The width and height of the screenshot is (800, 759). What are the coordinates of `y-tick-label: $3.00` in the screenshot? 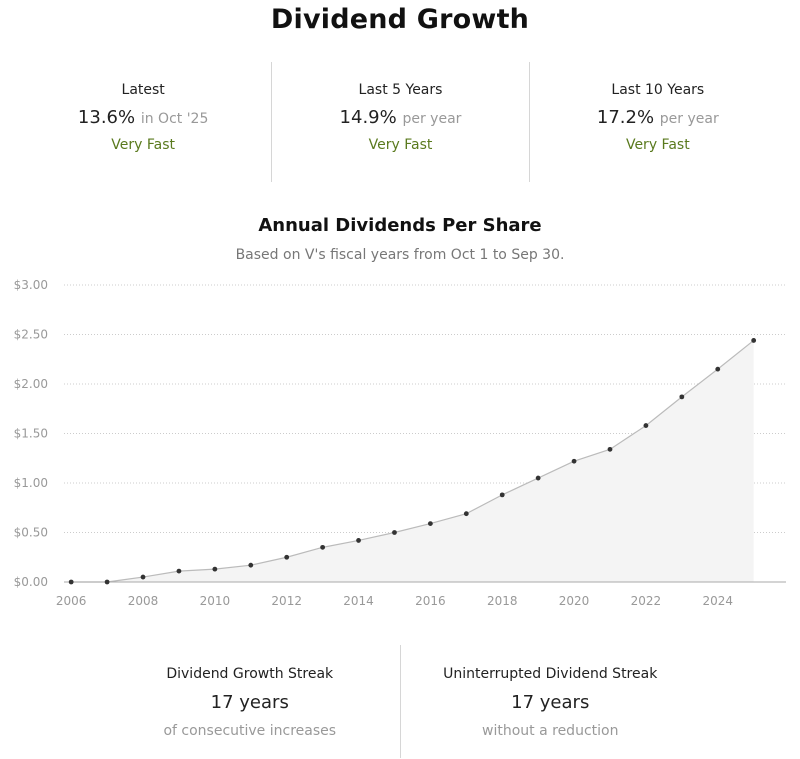 It's located at (31, 285).